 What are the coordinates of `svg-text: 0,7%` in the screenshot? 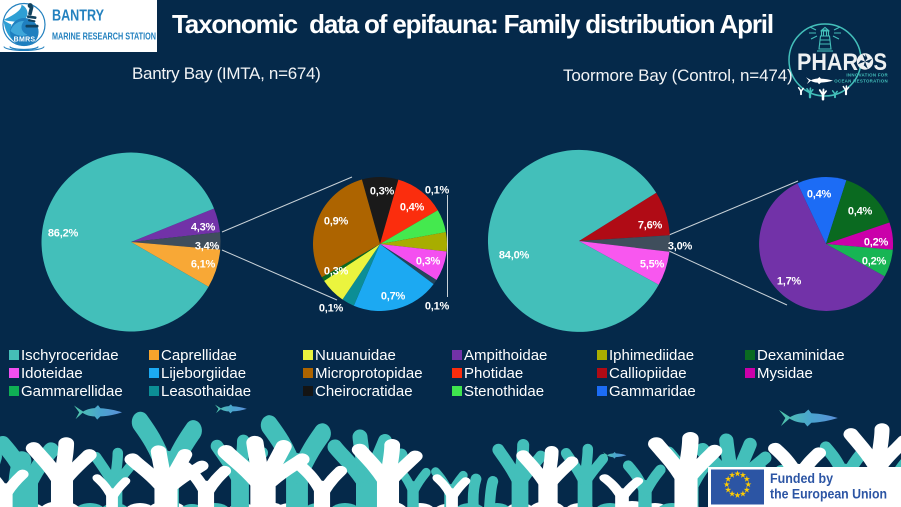 It's located at (393, 297).